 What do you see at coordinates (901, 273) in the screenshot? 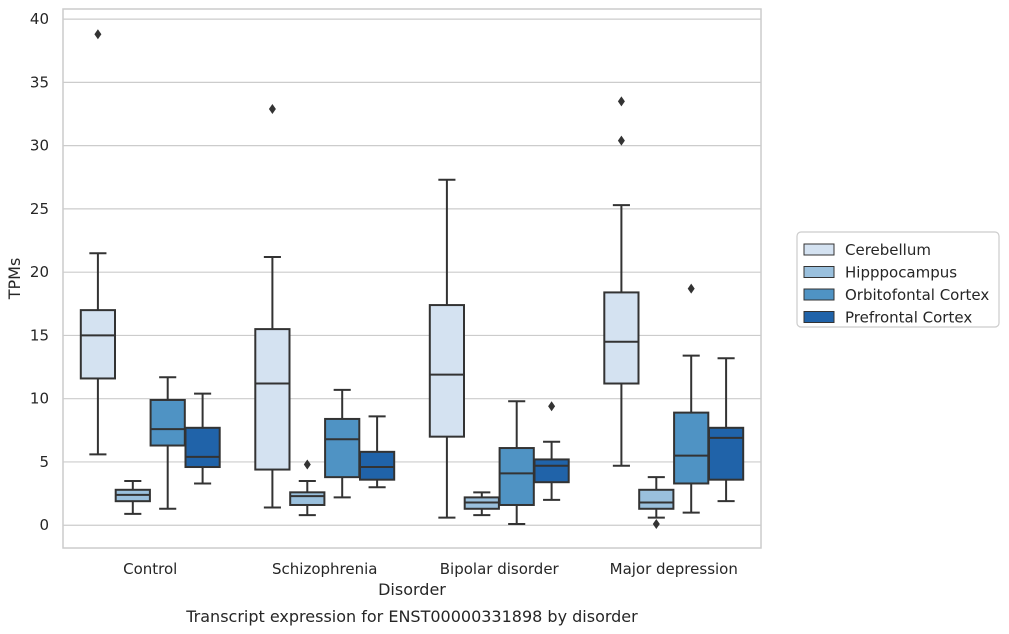
I see `legend-label: Hipppocampus` at bounding box center [901, 273].